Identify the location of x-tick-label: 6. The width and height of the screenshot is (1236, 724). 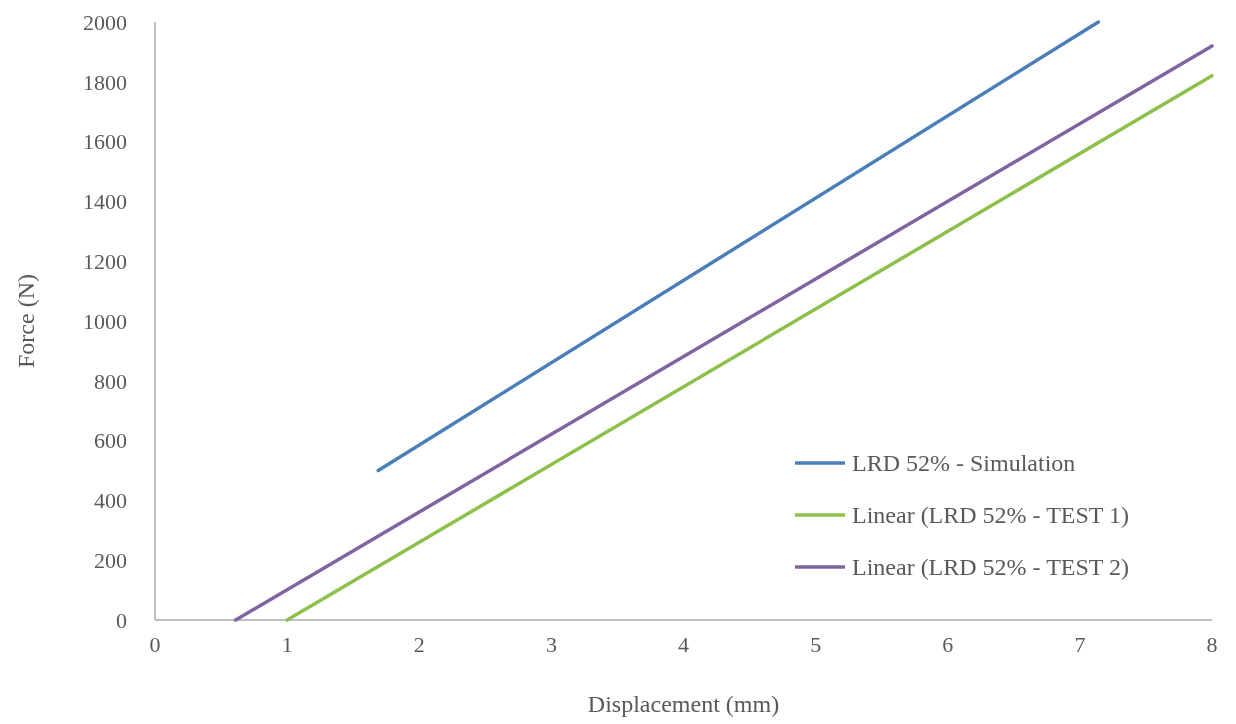
(948, 644).